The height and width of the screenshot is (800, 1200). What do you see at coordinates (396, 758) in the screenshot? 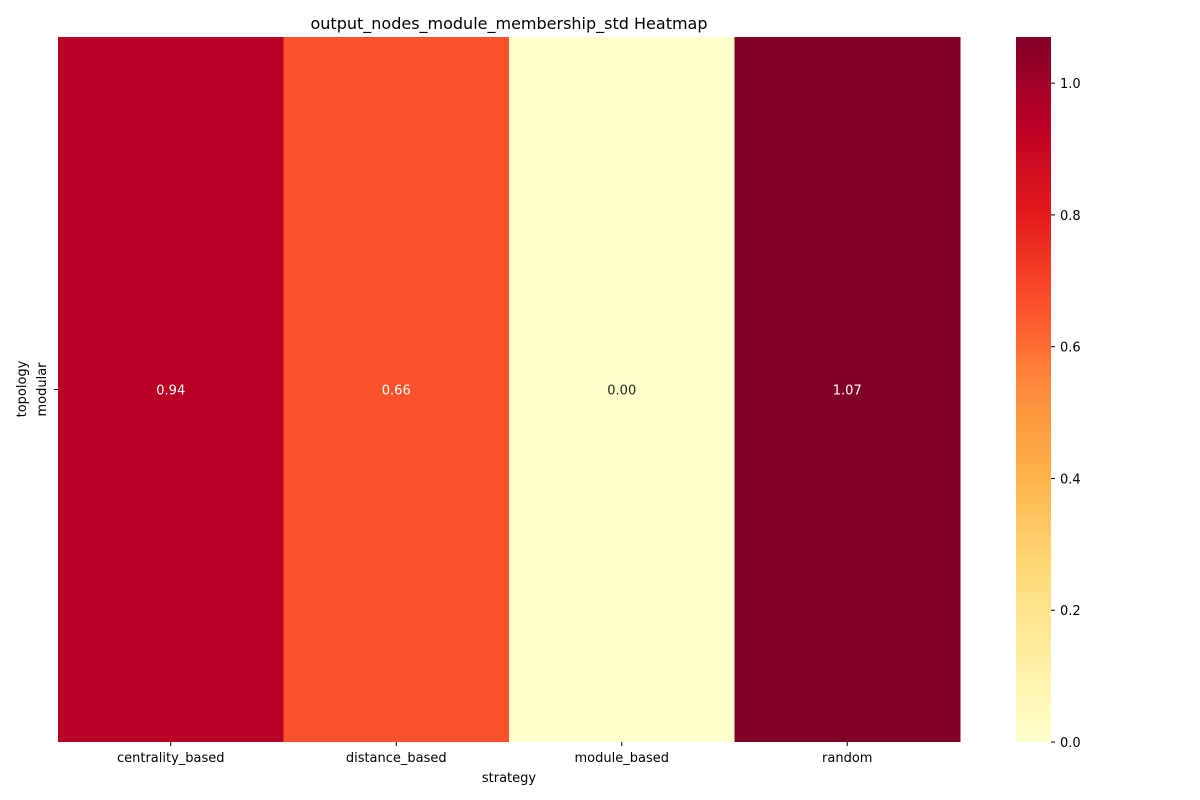
I see `x-tick-label: distance_based` at bounding box center [396, 758].